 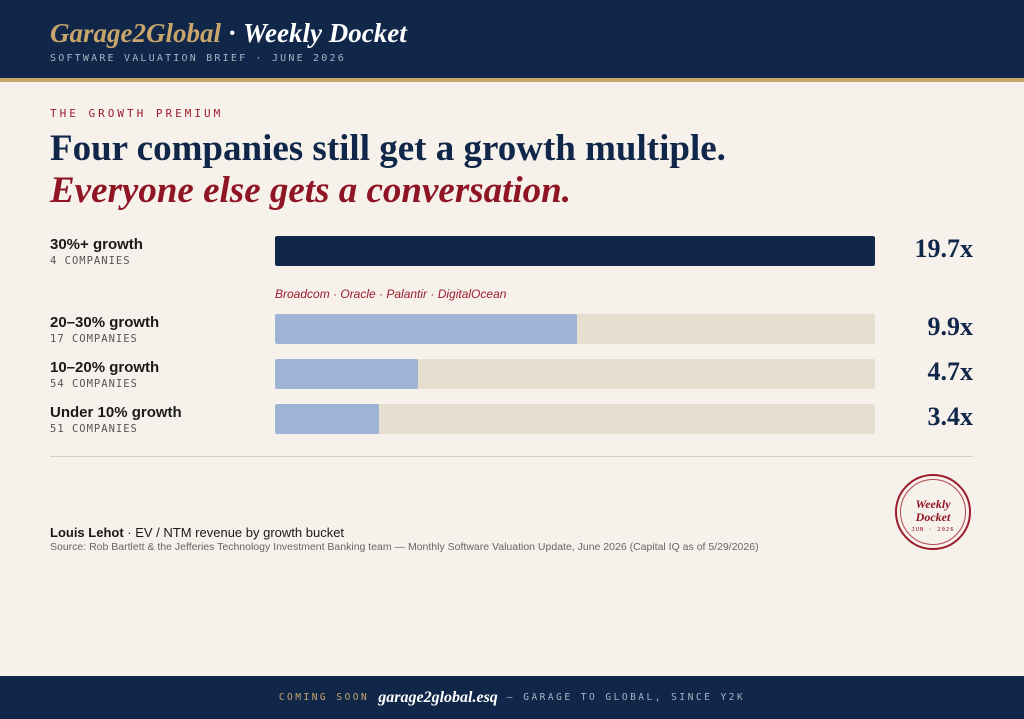 I want to click on bar-label: 10–20% growth, so click(x=105, y=367).